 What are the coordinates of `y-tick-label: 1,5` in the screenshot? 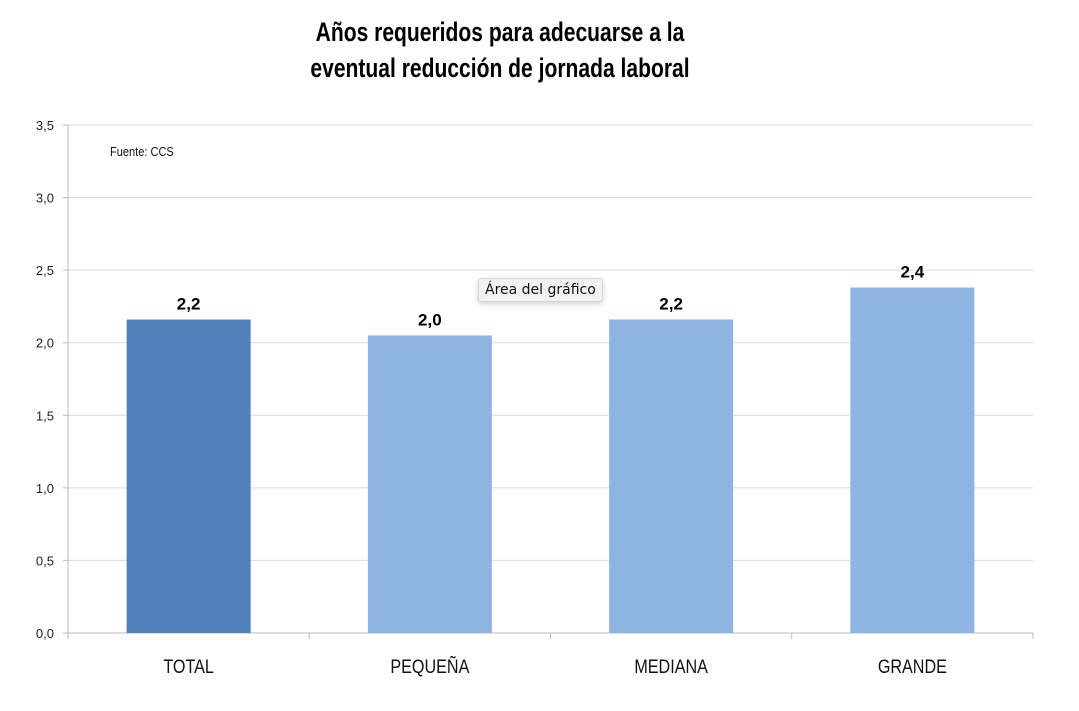 It's located at (45, 415).